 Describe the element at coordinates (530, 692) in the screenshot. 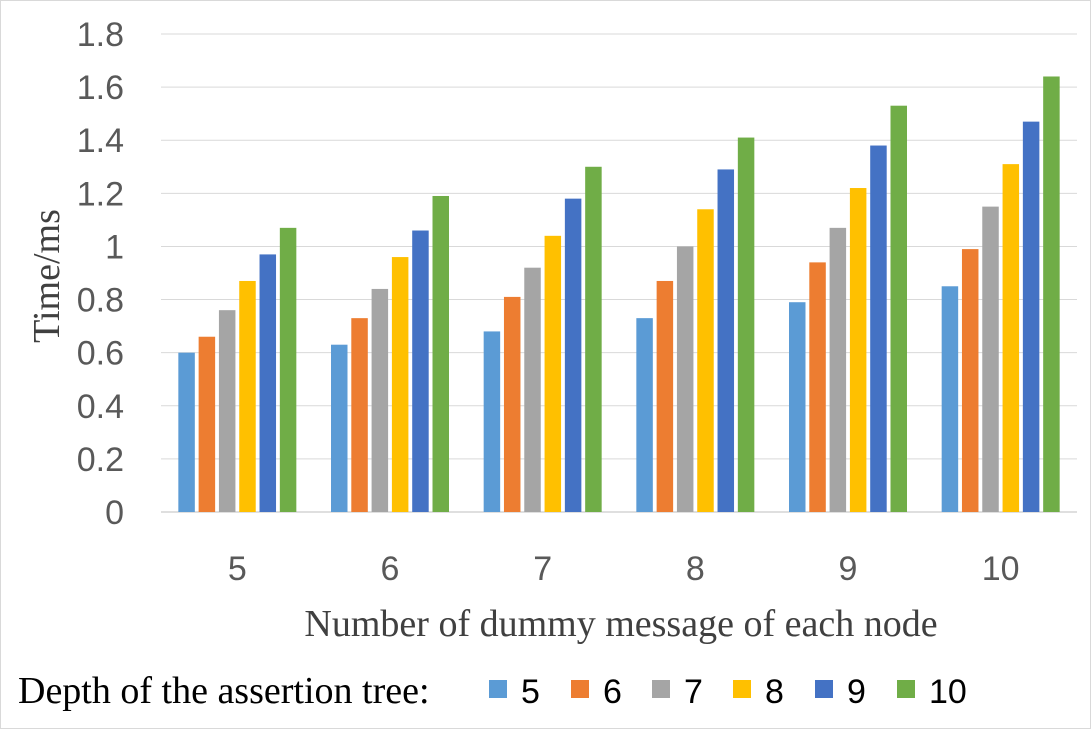

I see `legend-label: 5` at that location.